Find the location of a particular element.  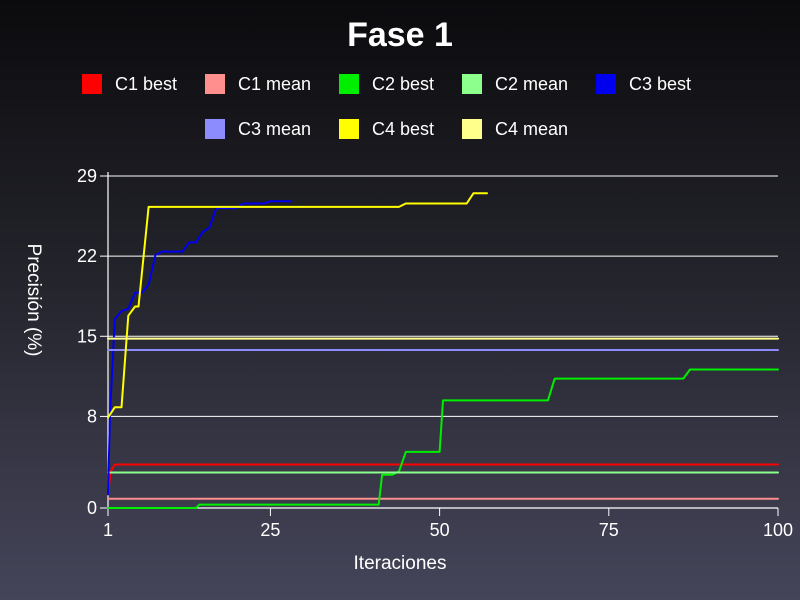

y-axis-label: Precisión (%) is located at coordinates (33, 300).